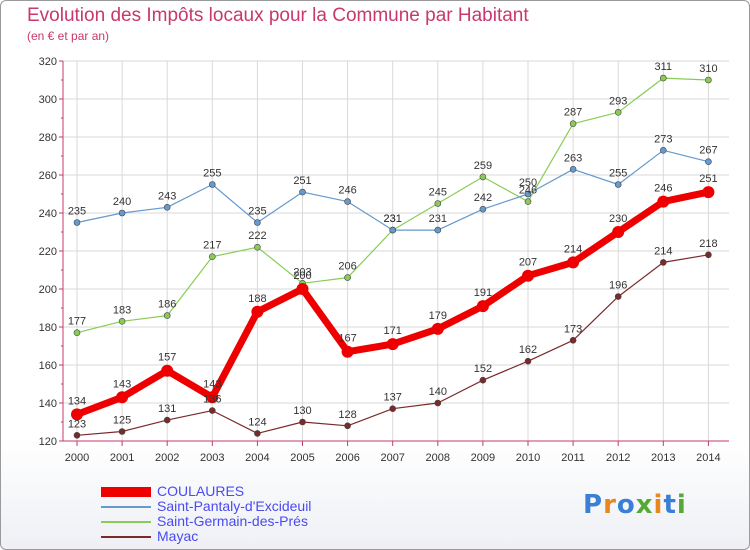 This screenshot has height=550, width=750. What do you see at coordinates (77, 458) in the screenshot?
I see `x-tick-label: 2000` at bounding box center [77, 458].